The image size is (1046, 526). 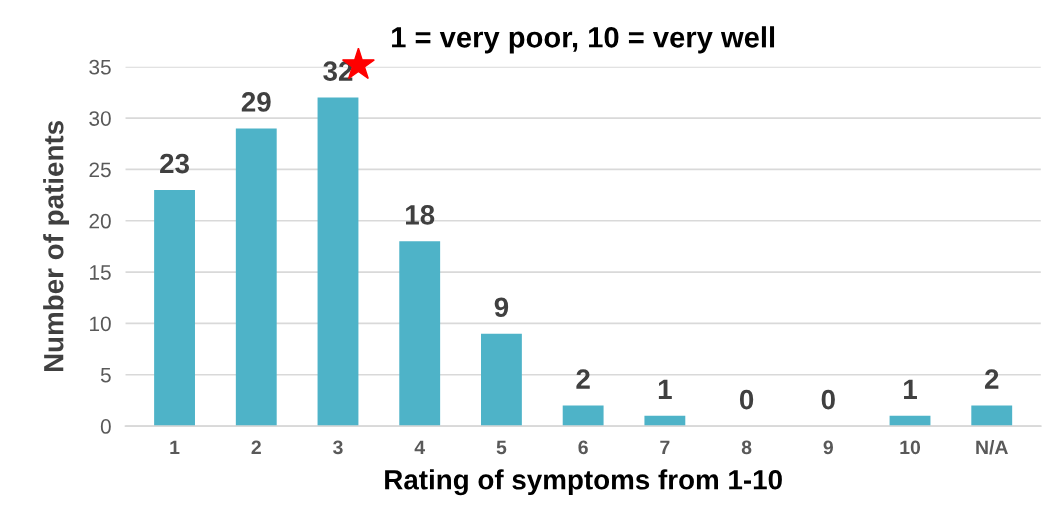 What do you see at coordinates (583, 40) in the screenshot?
I see `chart-title: 1 = very poor, 10 = very well` at bounding box center [583, 40].